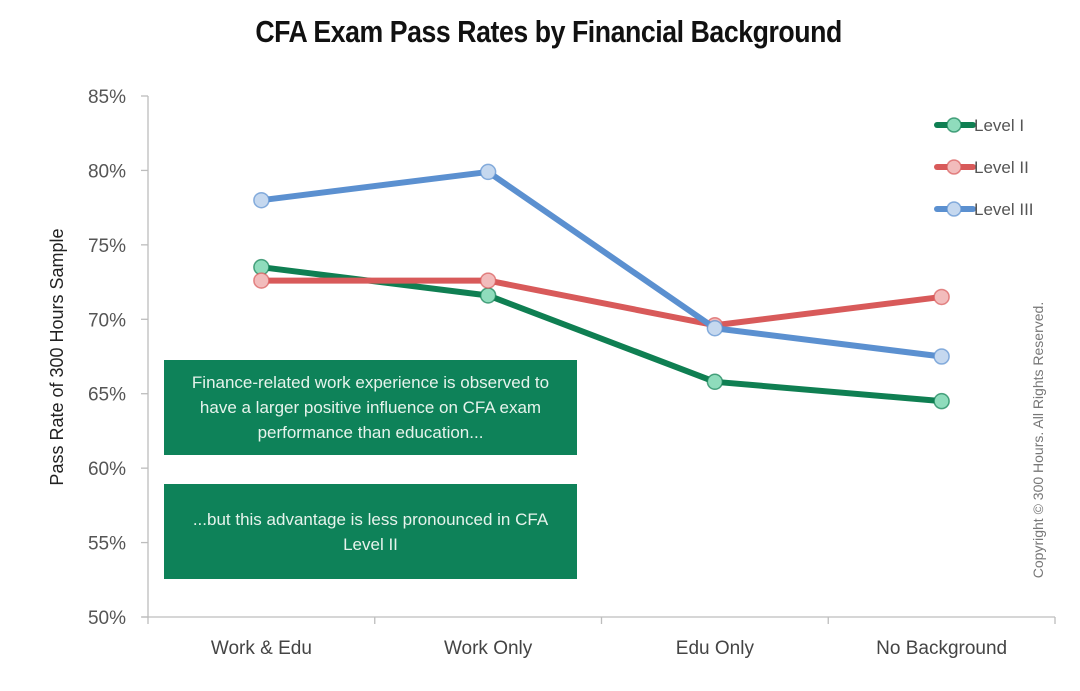  Describe the element at coordinates (261, 648) in the screenshot. I see `x-category-label: Work & Edu` at that location.